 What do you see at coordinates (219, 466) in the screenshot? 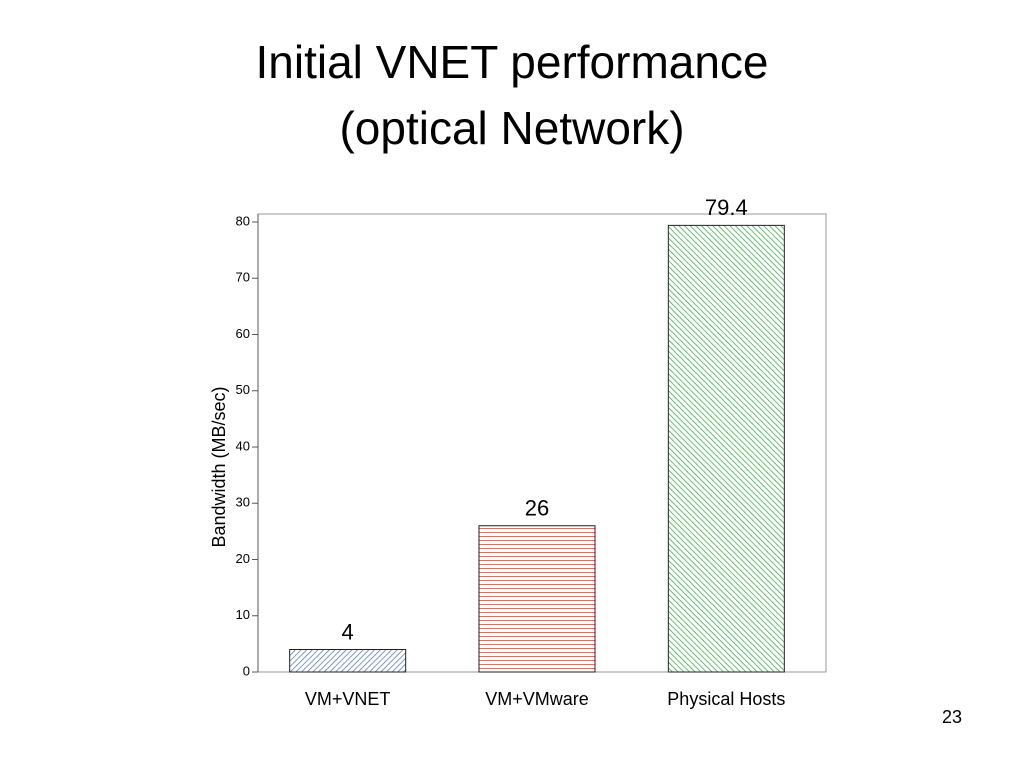
I see `y-axis-label: Bandwidth (MB/sec)` at bounding box center [219, 466].